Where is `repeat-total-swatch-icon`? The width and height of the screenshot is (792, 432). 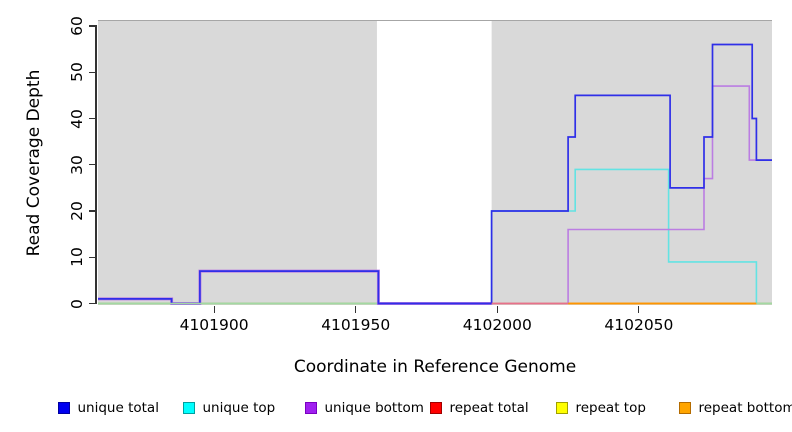
repeat-total-swatch-icon is located at coordinates (436, 408).